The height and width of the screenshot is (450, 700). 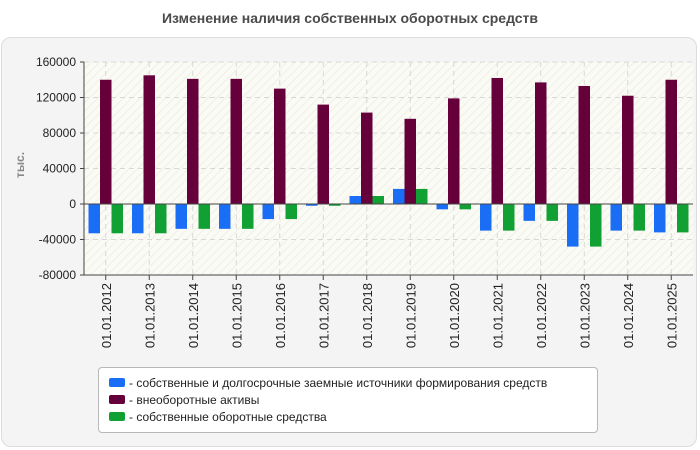 I want to click on x-tick-label: 01.01.2025, so click(x=671, y=315).